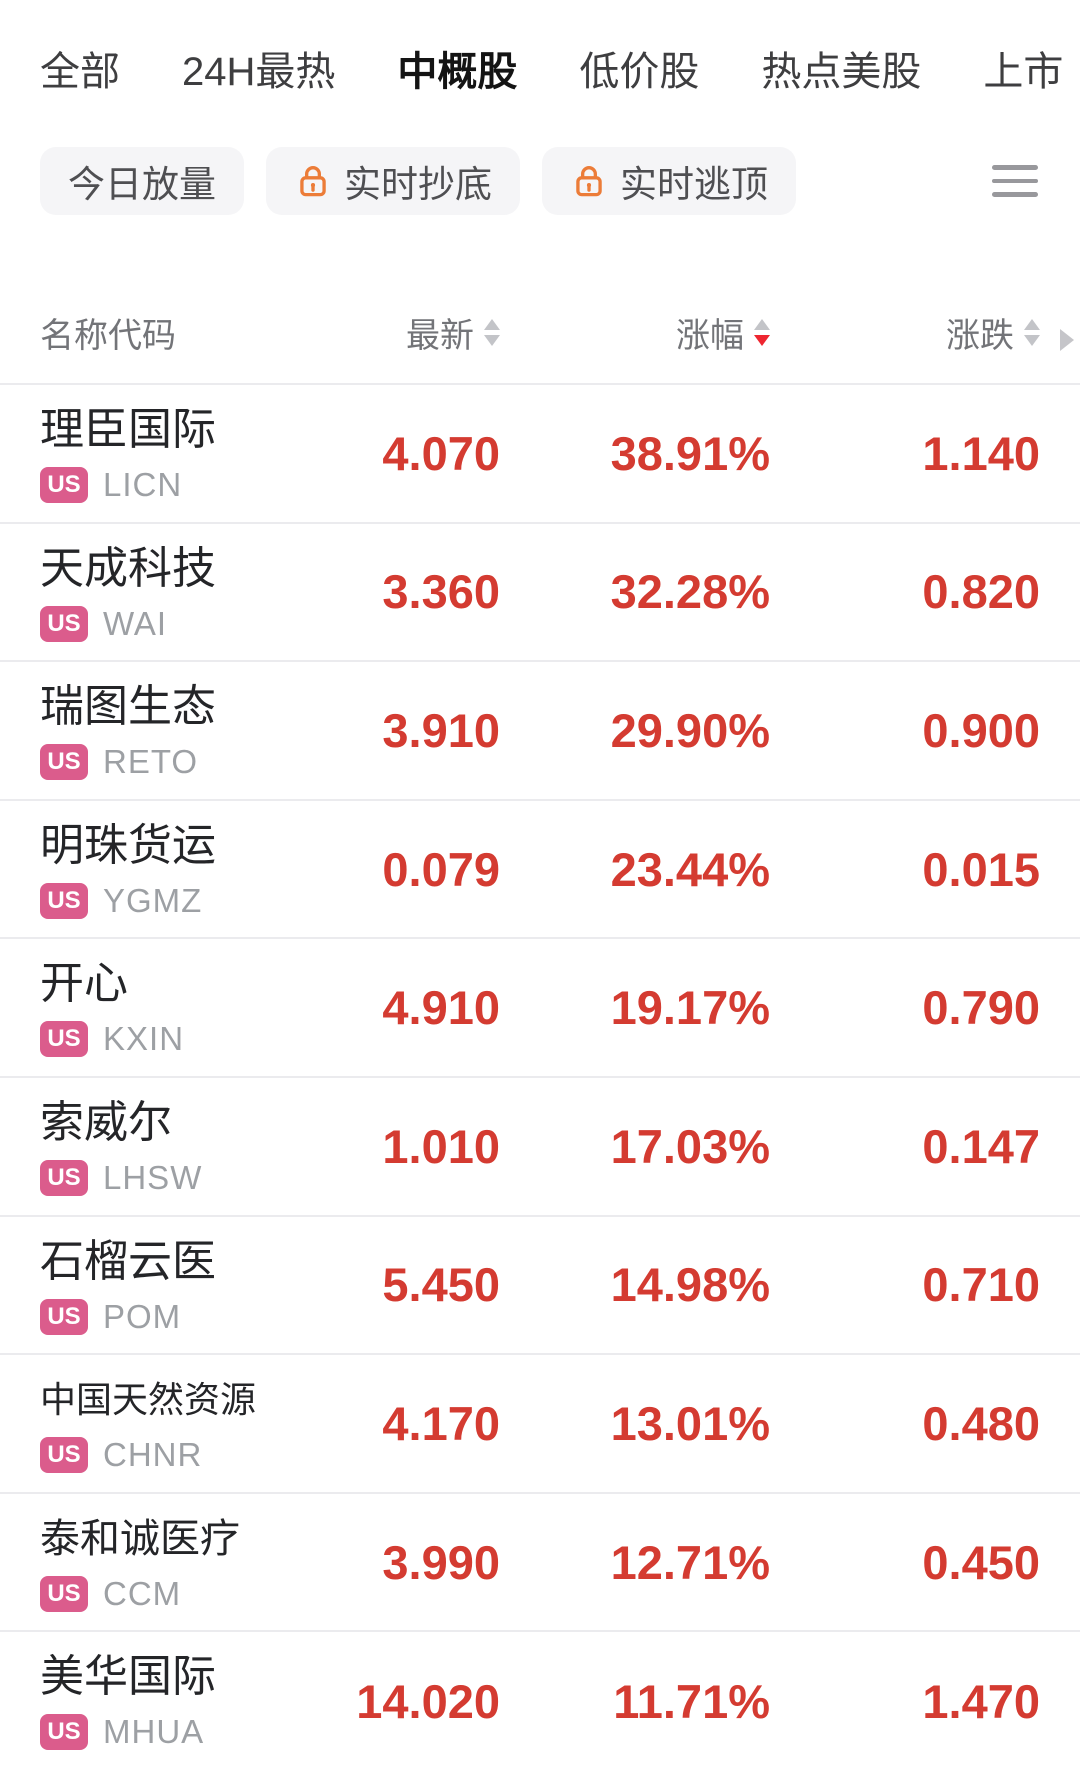 The width and height of the screenshot is (1080, 1771). Describe the element at coordinates (418, 184) in the screenshot. I see `filter-button-label: 实时抄底` at that location.